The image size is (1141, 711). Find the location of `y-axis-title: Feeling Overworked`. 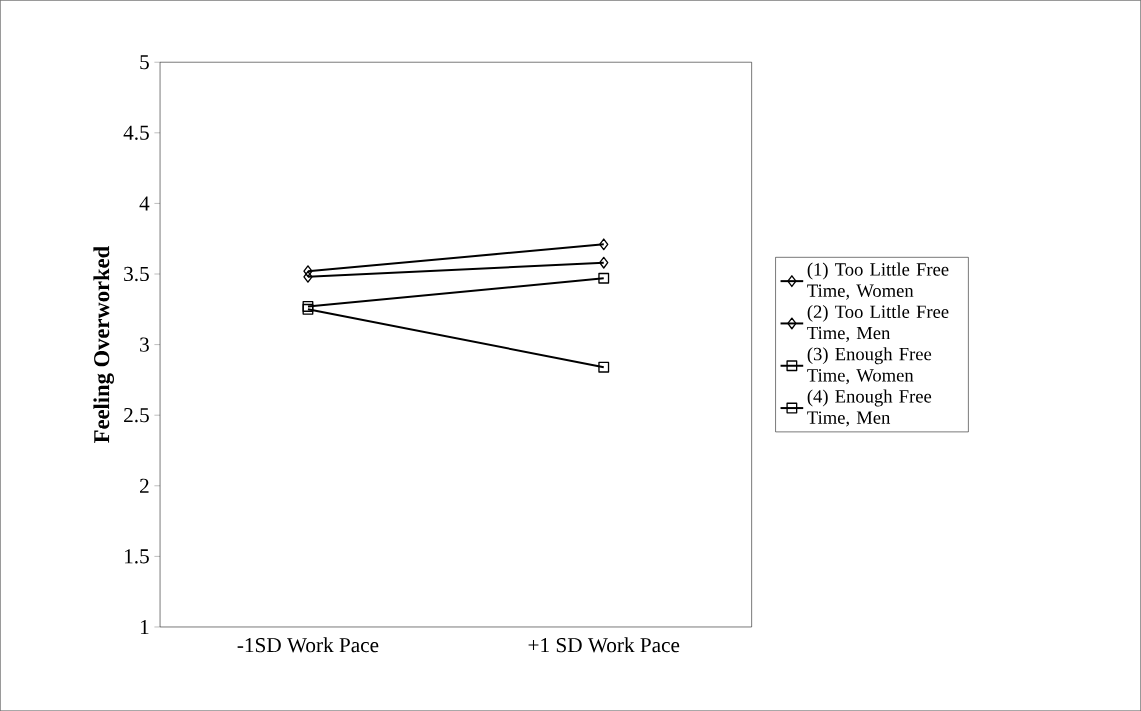

y-axis-title: Feeling Overworked is located at coordinates (104, 344).